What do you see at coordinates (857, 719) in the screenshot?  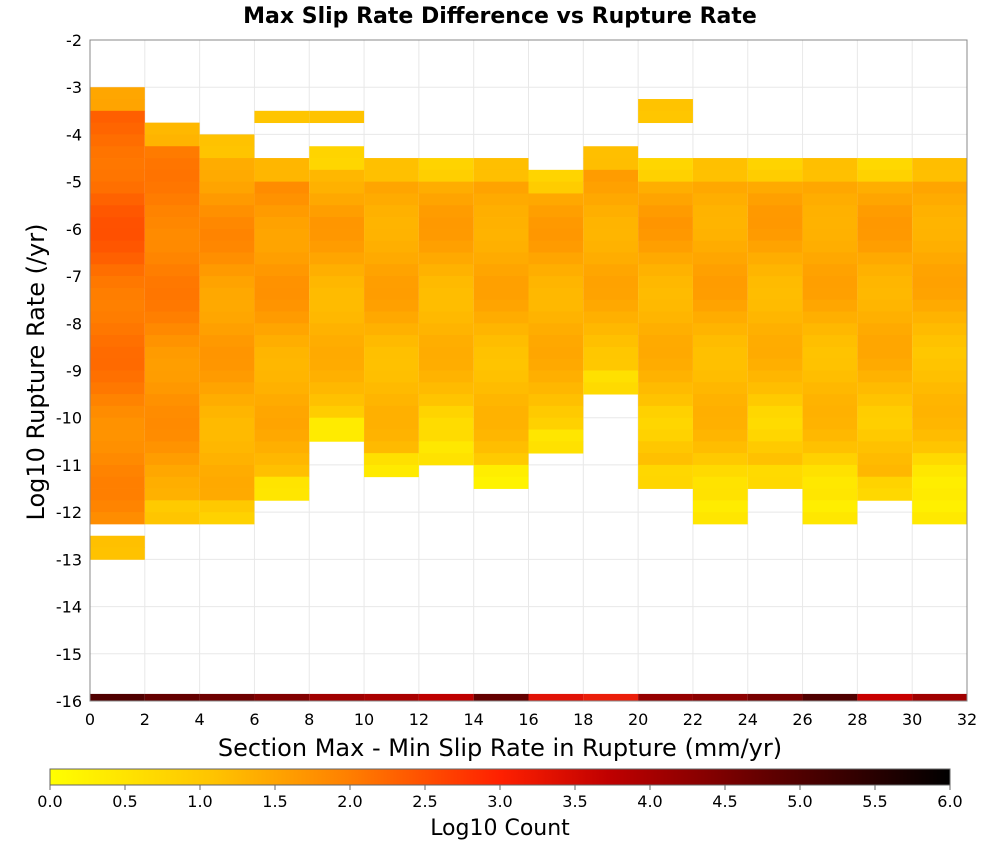 I see `x-tick-label: 28` at bounding box center [857, 719].